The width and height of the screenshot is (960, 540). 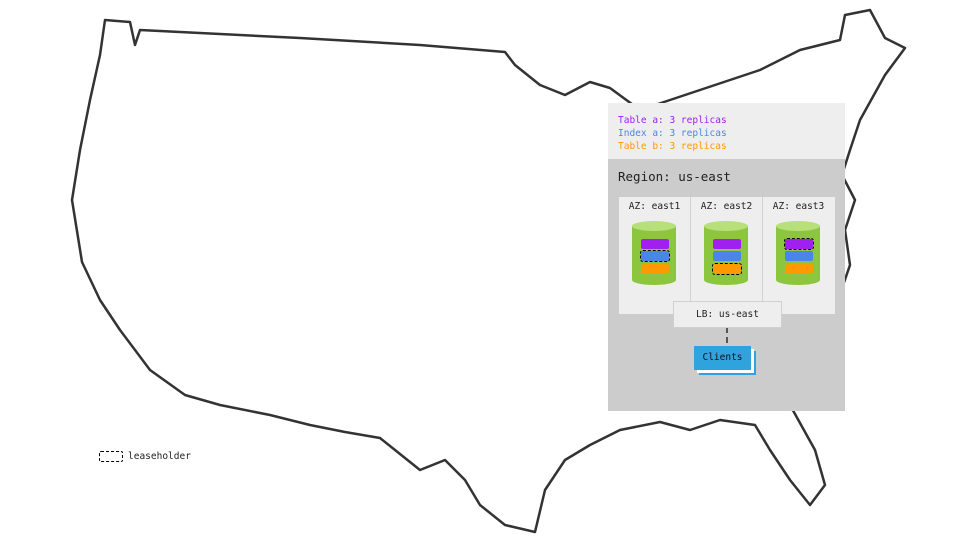 What do you see at coordinates (159, 456) in the screenshot?
I see `leaseholder-label: leaseholder` at bounding box center [159, 456].